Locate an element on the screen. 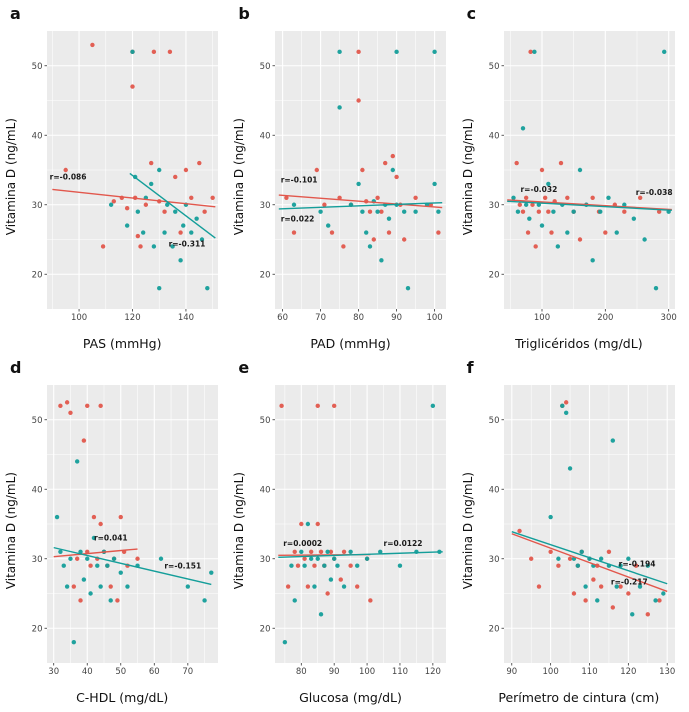  panel-label: d is located at coordinates (16, 367).